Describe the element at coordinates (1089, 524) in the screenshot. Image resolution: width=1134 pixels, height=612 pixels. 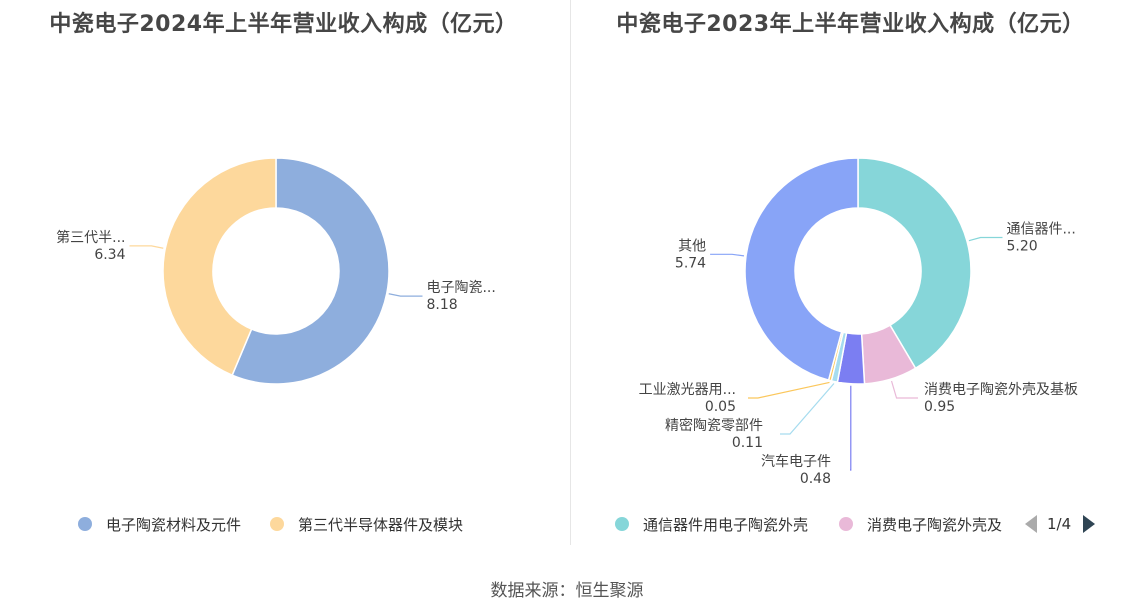
I see `pager-next-arrow-icon` at that location.